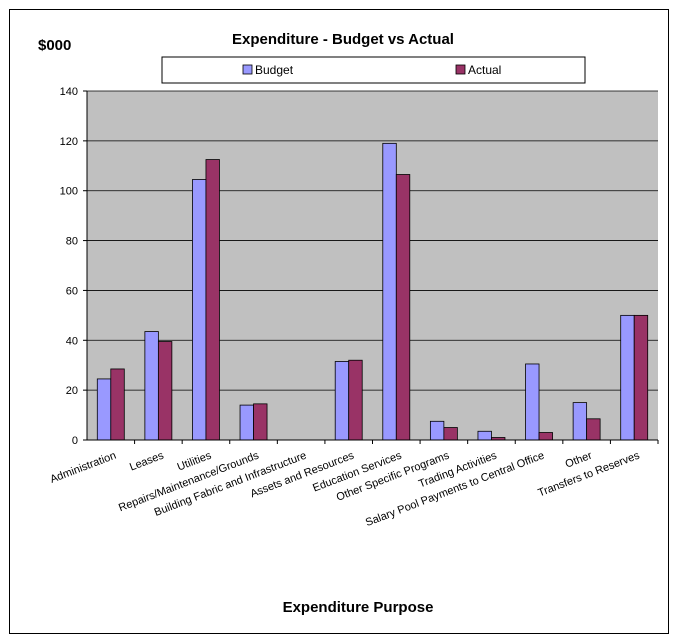 This screenshot has height=643, width=678. Describe the element at coordinates (75, 441) in the screenshot. I see `y-tick-label: 0` at that location.